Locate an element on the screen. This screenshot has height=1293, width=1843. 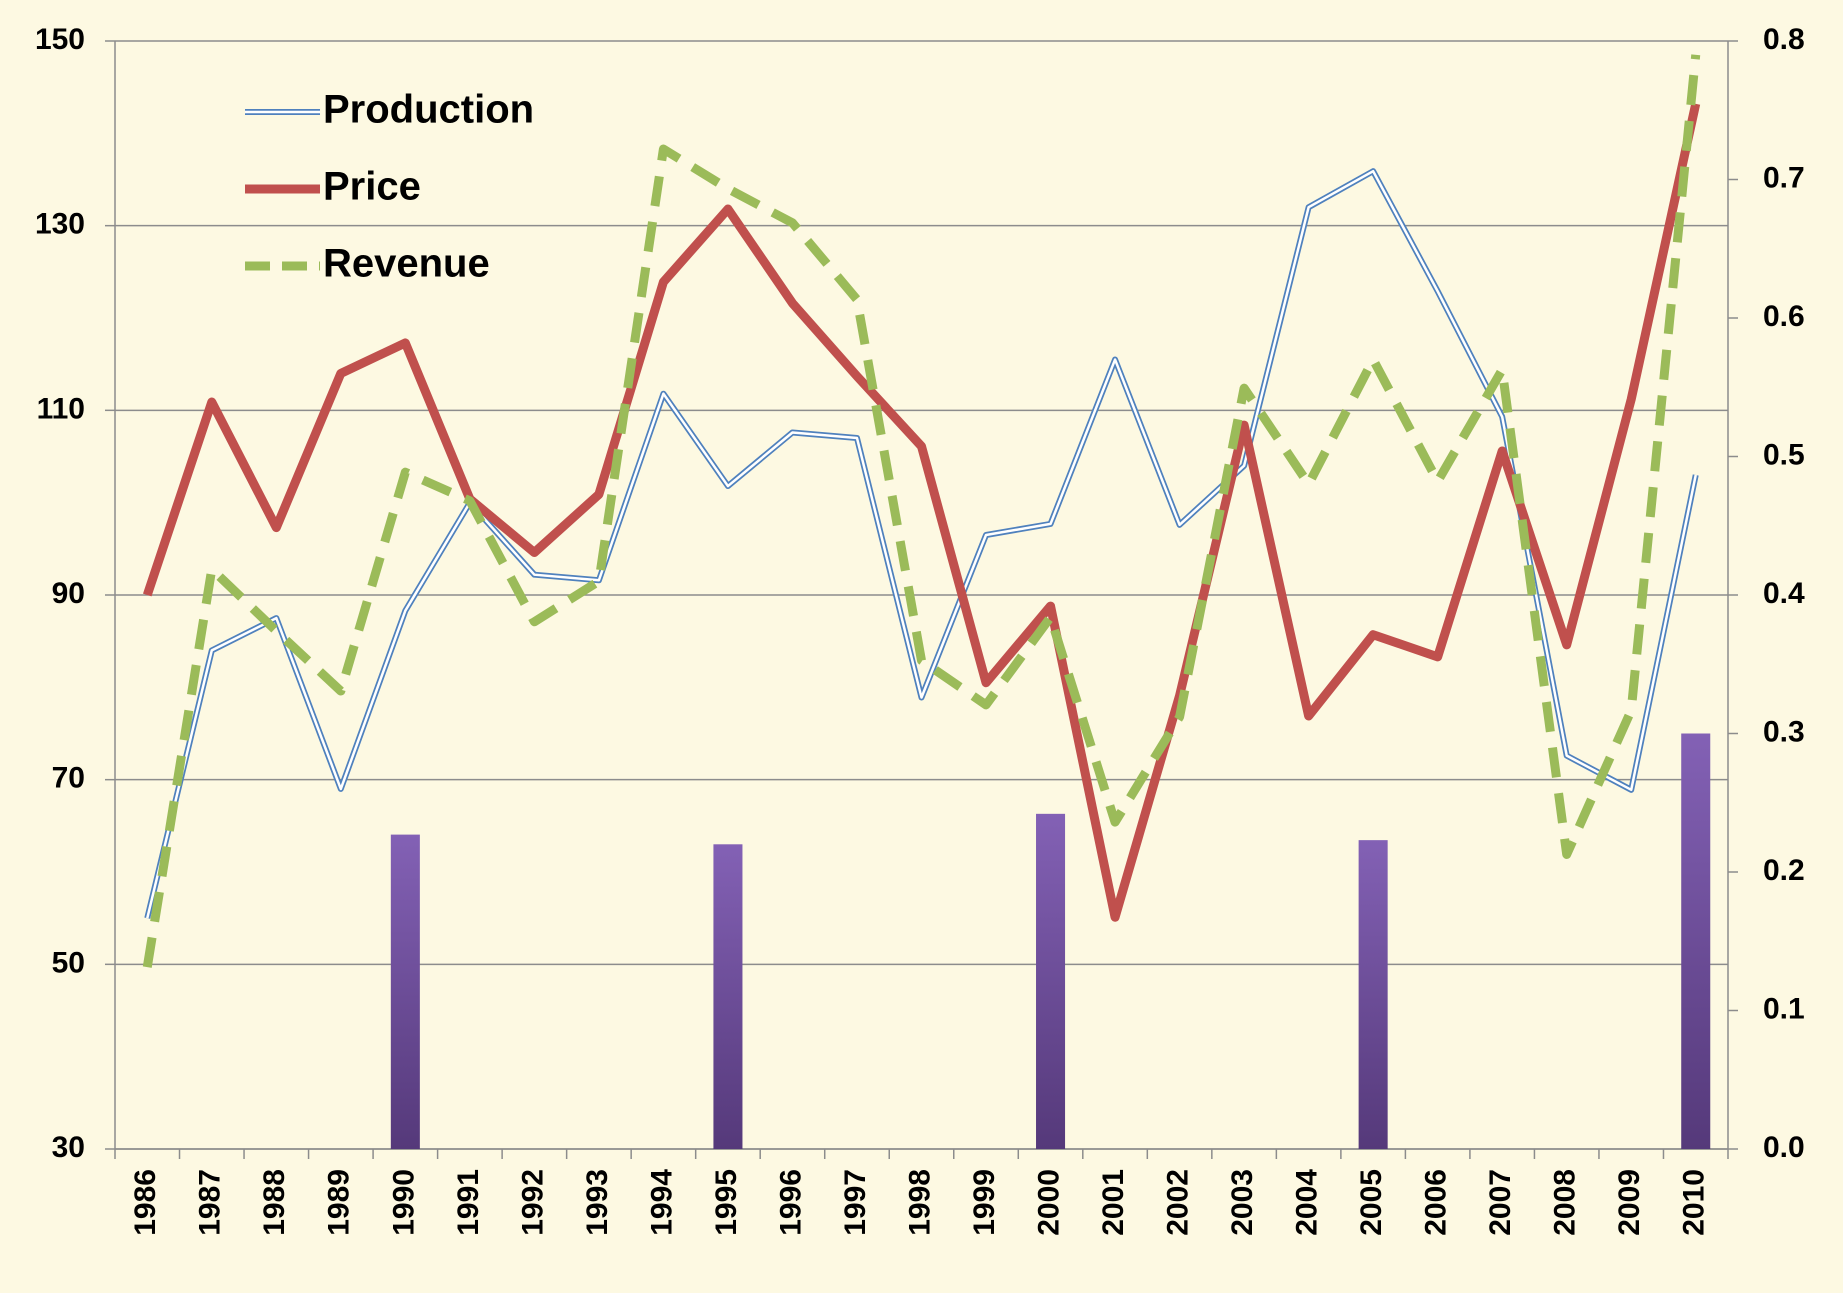
x-tick-label: 1987 is located at coordinates (210, 1202).